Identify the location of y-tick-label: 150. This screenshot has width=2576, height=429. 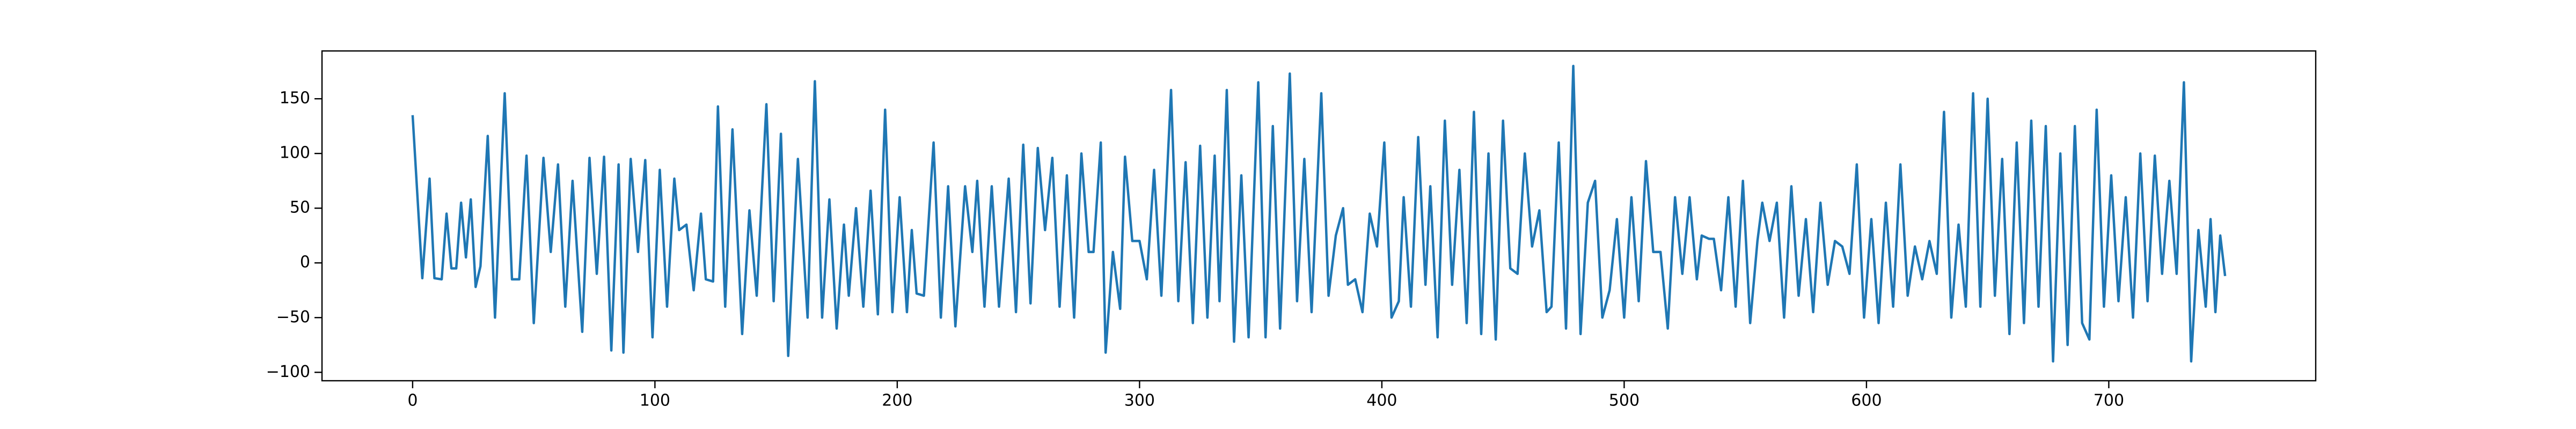
(295, 98).